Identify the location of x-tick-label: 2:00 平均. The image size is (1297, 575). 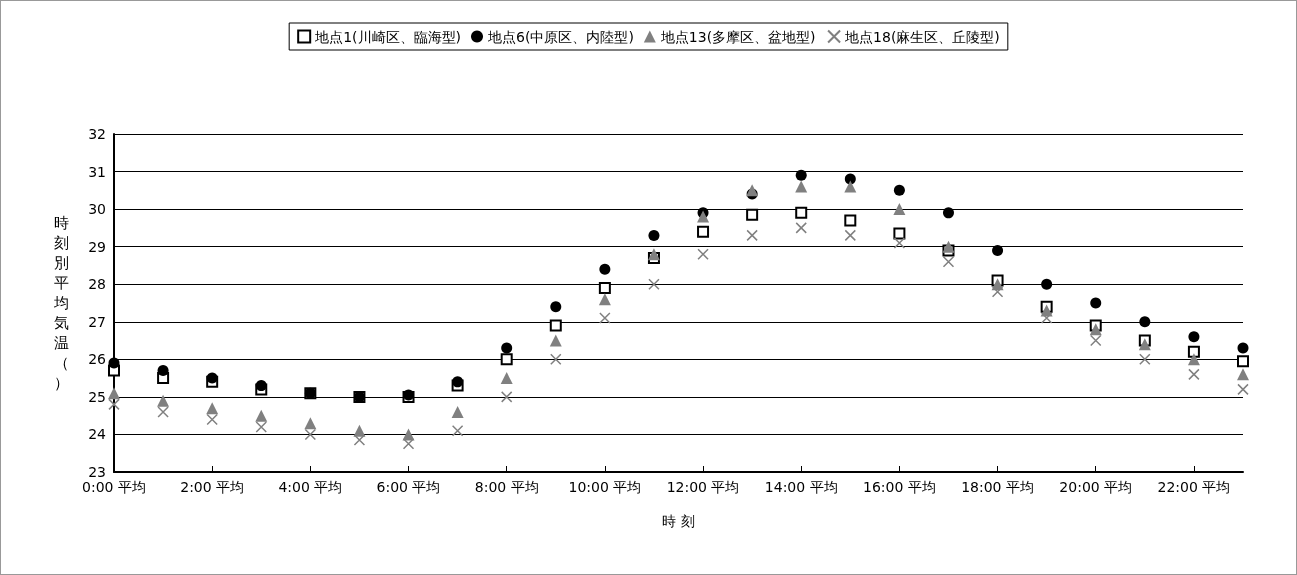
(212, 487).